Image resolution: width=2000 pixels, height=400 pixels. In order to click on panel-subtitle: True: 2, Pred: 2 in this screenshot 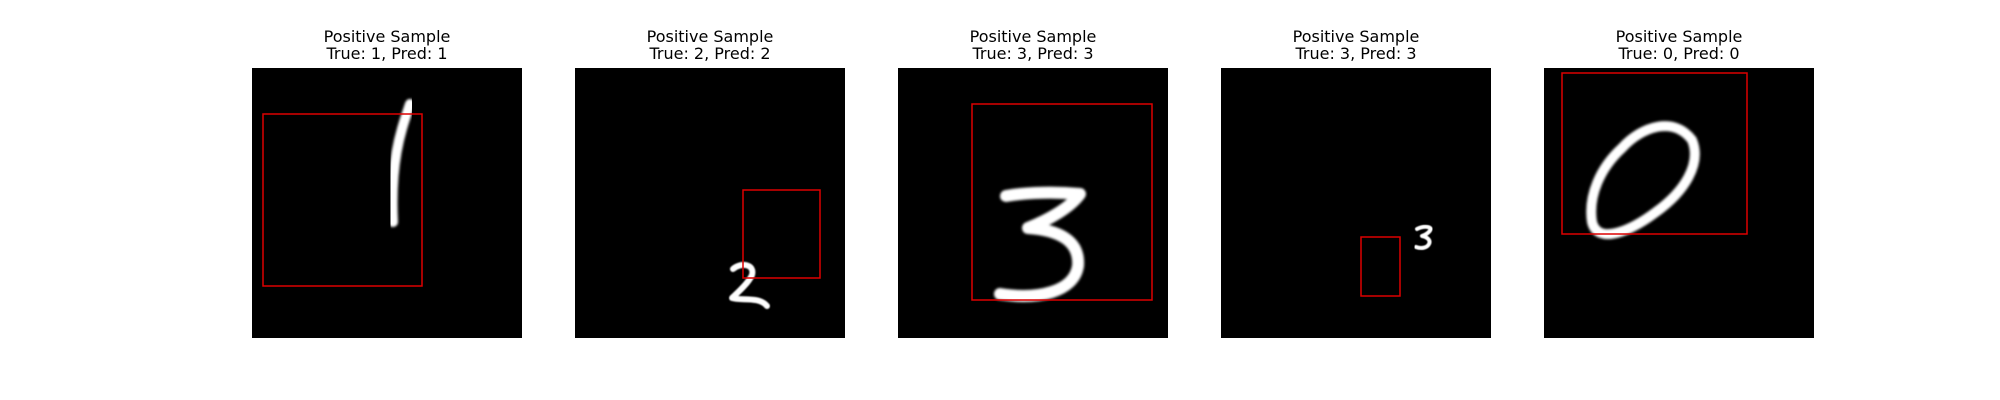, I will do `click(710, 53)`.